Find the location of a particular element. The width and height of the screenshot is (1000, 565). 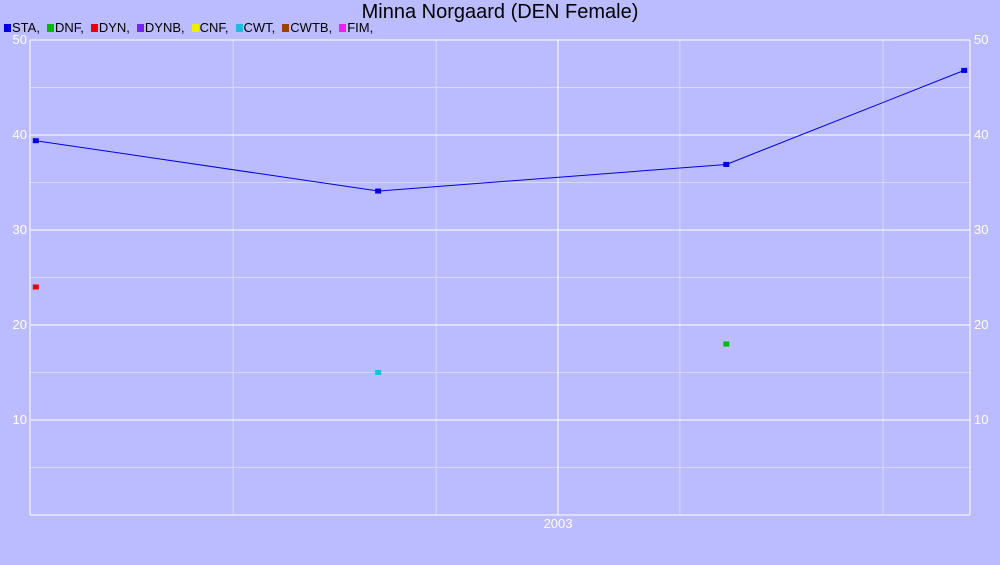

legend-label: CWT, is located at coordinates (259, 27).